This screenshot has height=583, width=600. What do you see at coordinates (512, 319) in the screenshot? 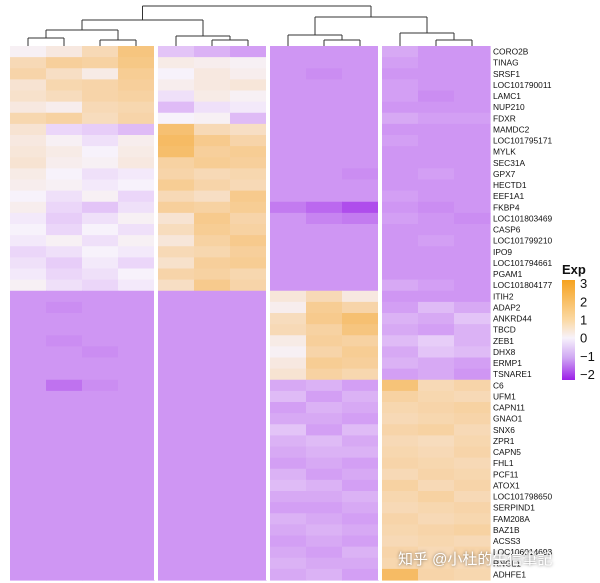
I see `gene-label: ANKRD44` at bounding box center [512, 319].